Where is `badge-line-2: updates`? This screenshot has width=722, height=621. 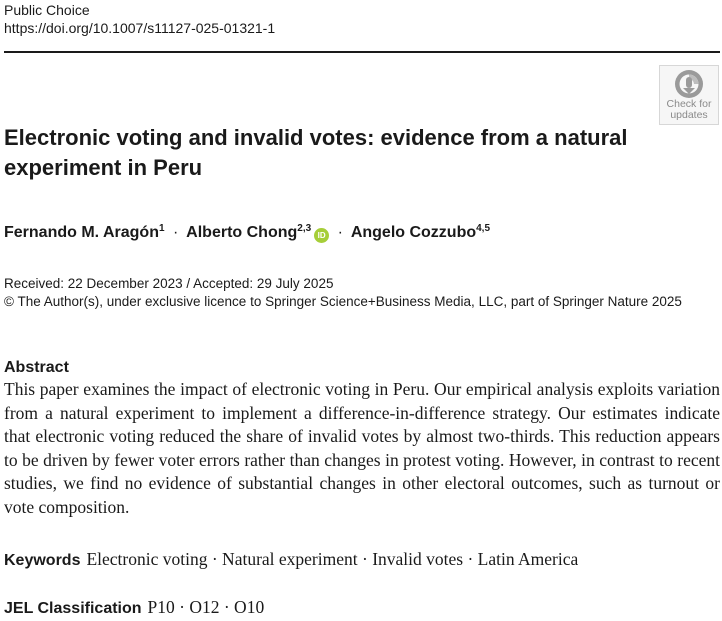 badge-line-2: updates is located at coordinates (689, 115).